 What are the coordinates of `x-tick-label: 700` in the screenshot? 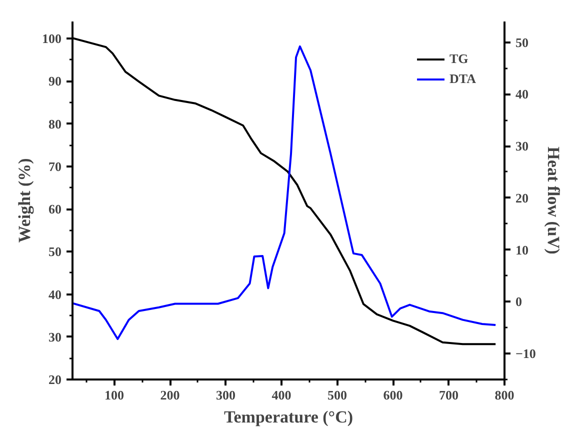 It's located at (449, 395).